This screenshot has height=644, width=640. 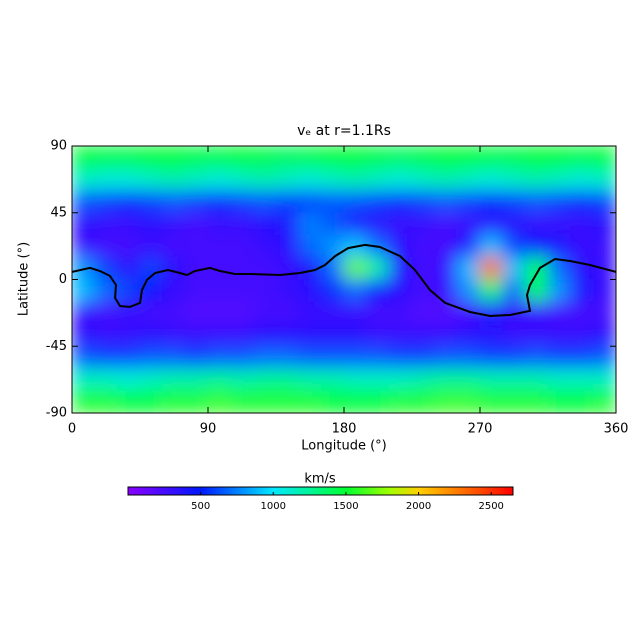 What do you see at coordinates (58, 146) in the screenshot?
I see `y-tick-label: 90` at bounding box center [58, 146].